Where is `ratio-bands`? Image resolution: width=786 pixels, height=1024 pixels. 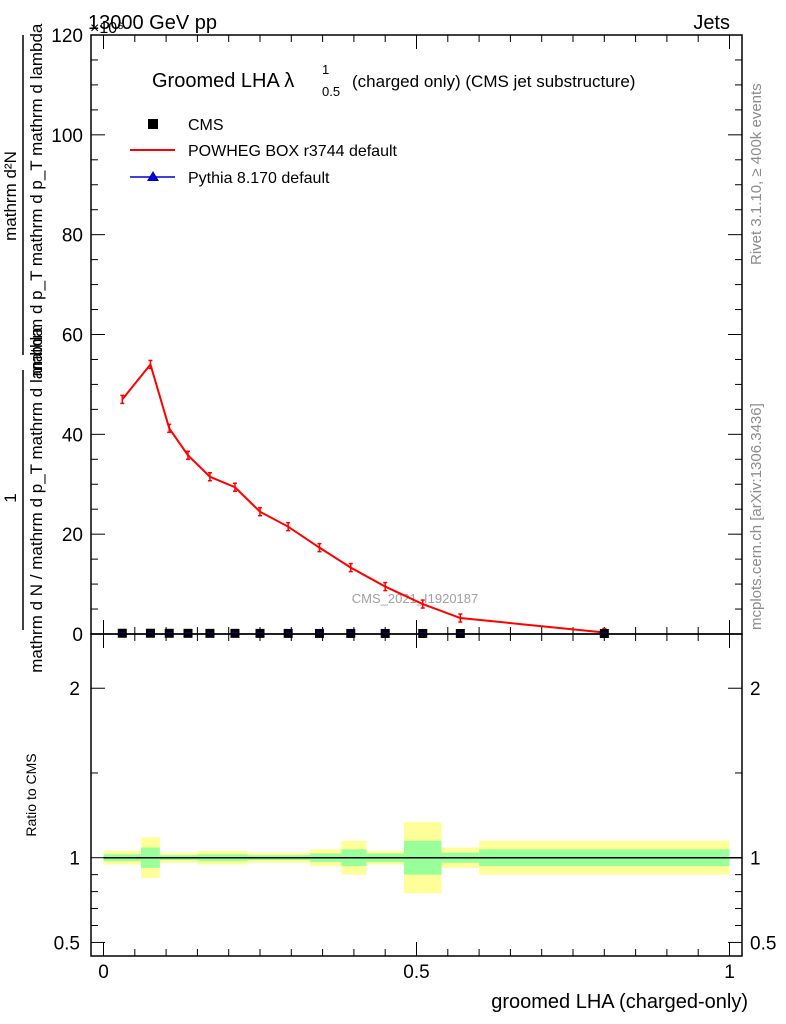 ratio-bands is located at coordinates (422, 858).